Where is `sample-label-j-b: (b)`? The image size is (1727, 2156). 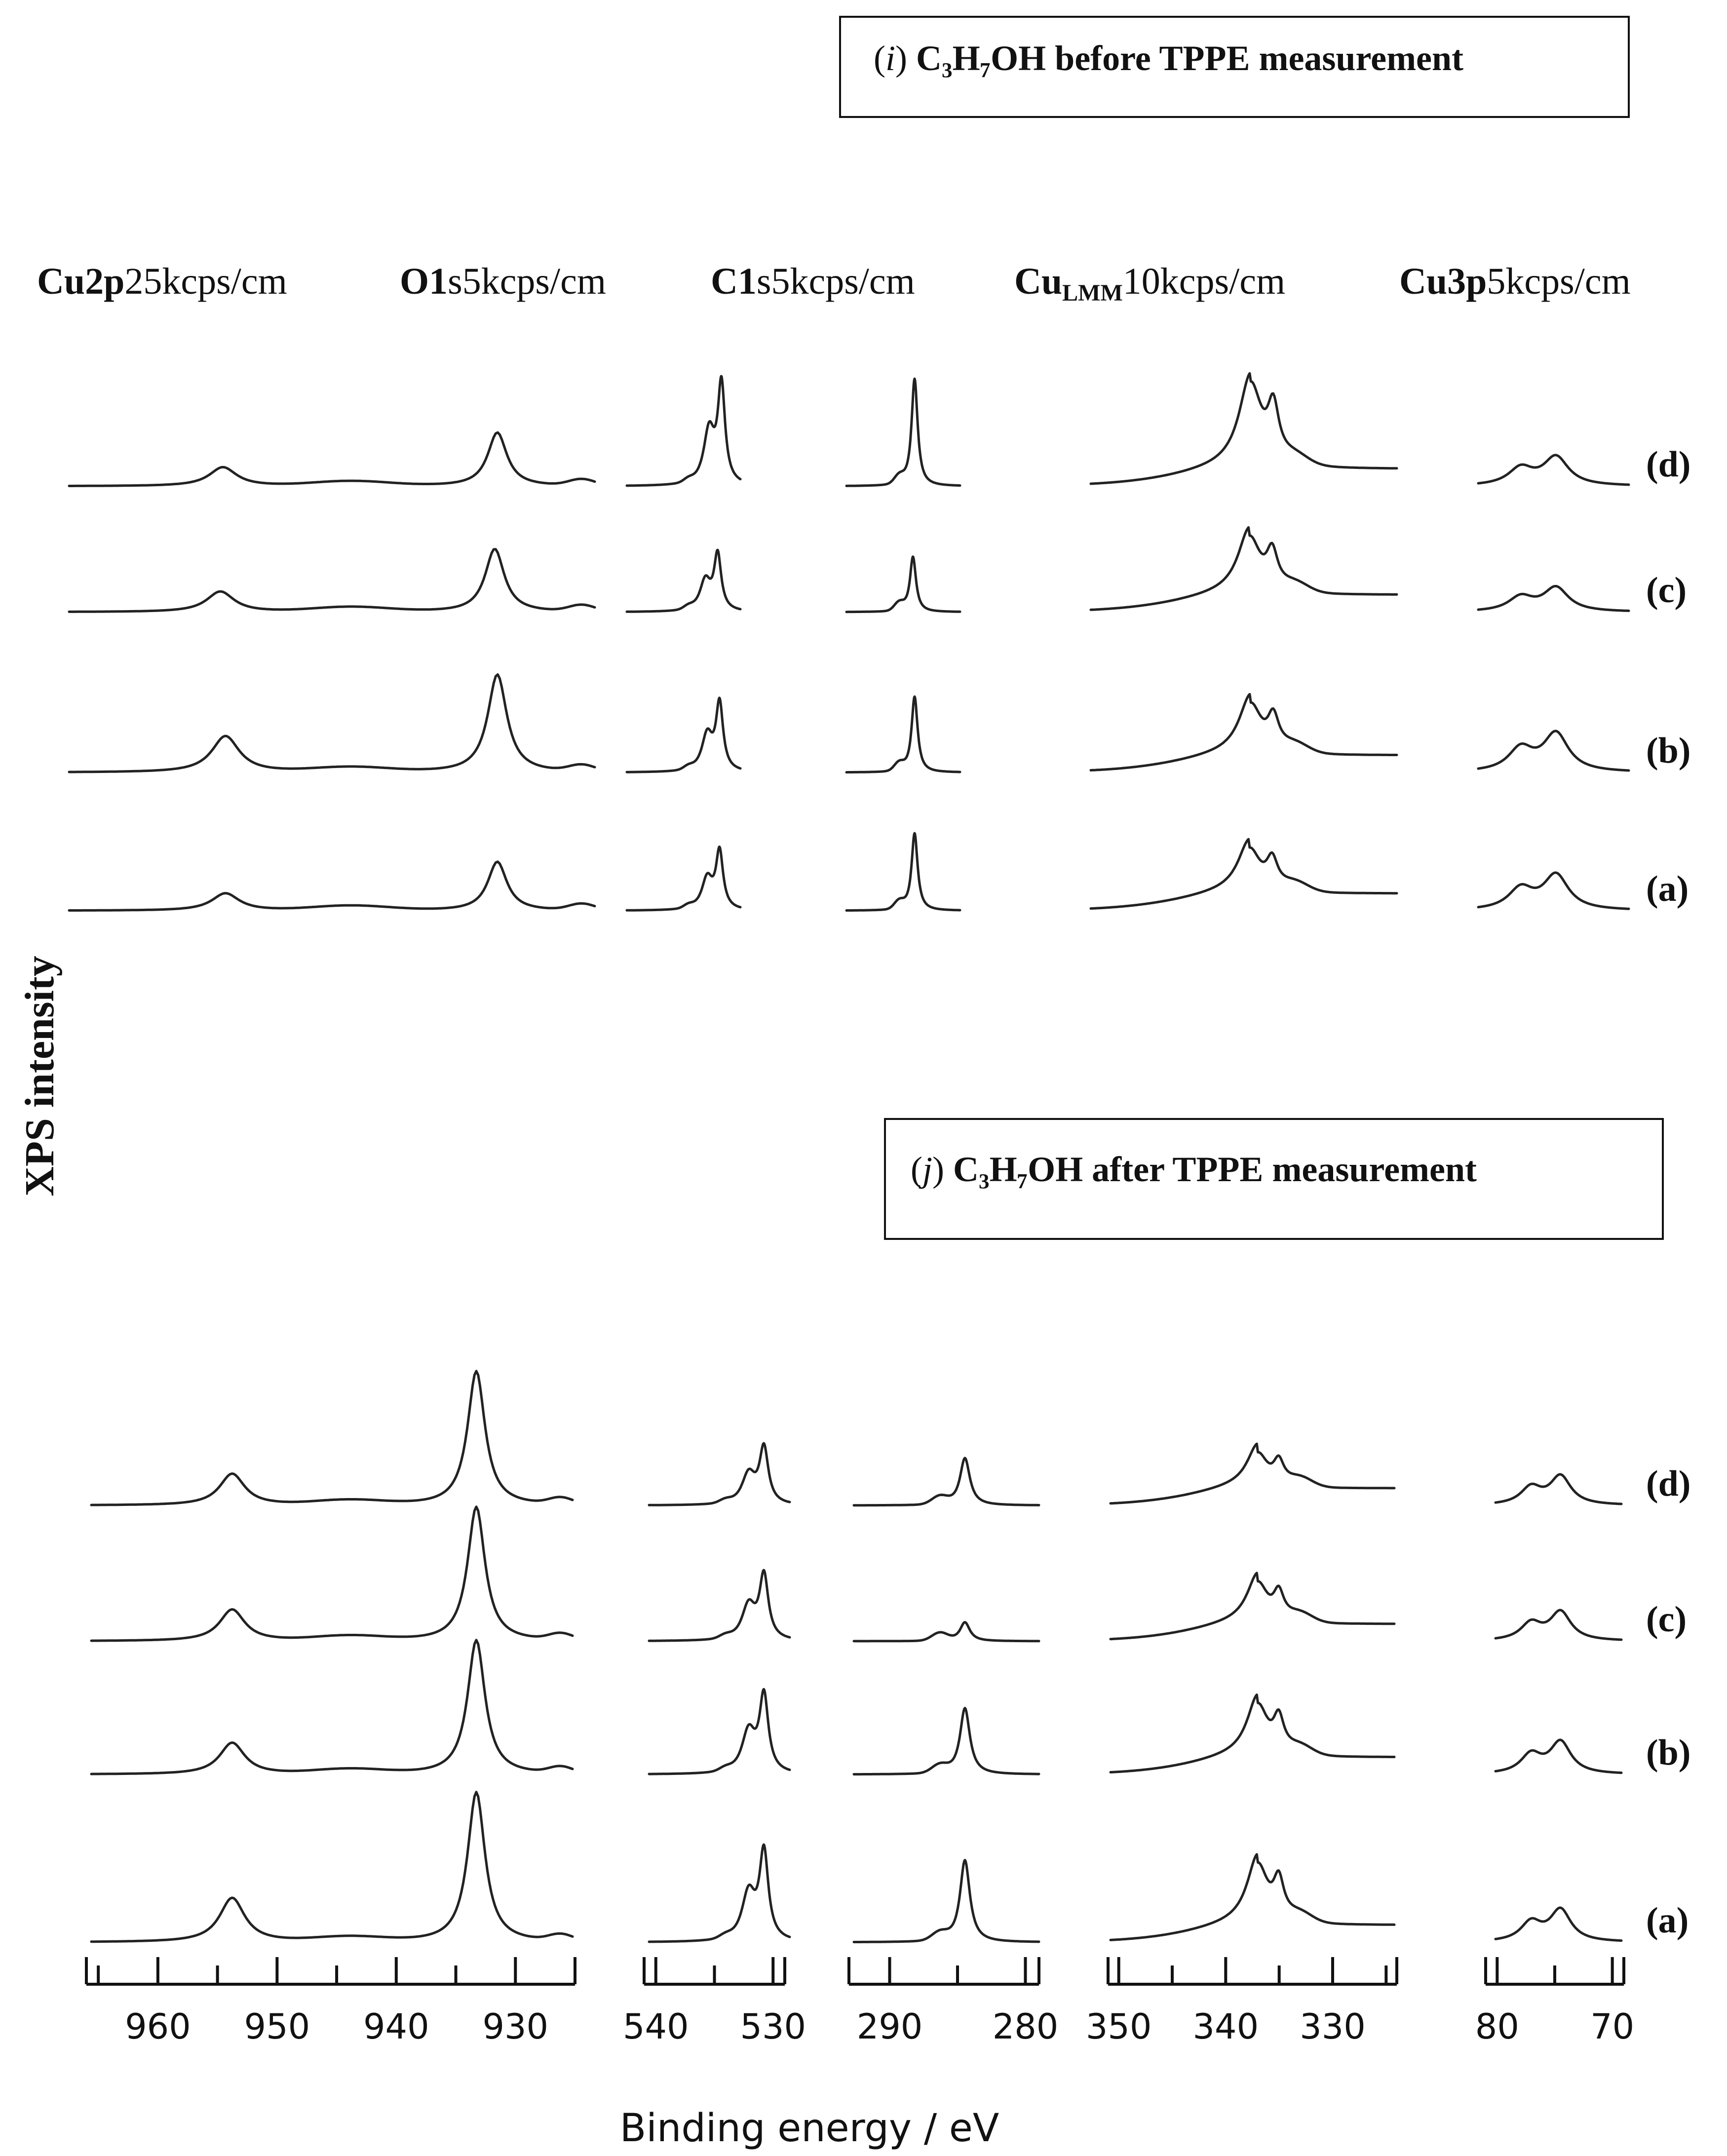
sample-label-j-b: (b) is located at coordinates (1668, 1752).